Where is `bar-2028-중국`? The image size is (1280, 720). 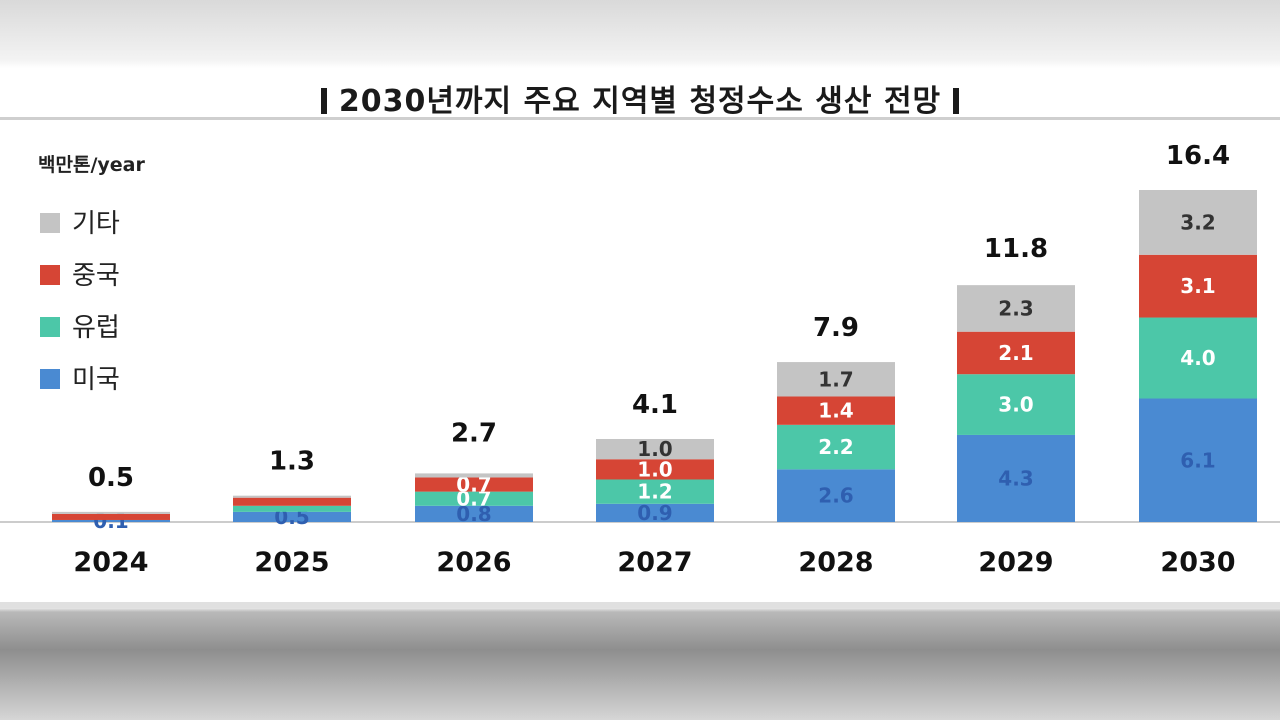
bar-2028-중국 is located at coordinates (836, 410).